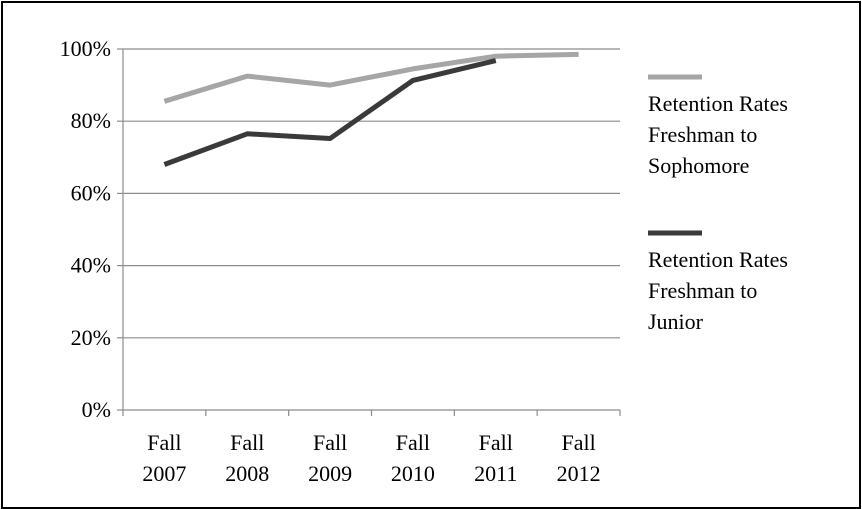 Image resolution: width=862 pixels, height=509 pixels. I want to click on y-tick-label: 100%, so click(85, 48).